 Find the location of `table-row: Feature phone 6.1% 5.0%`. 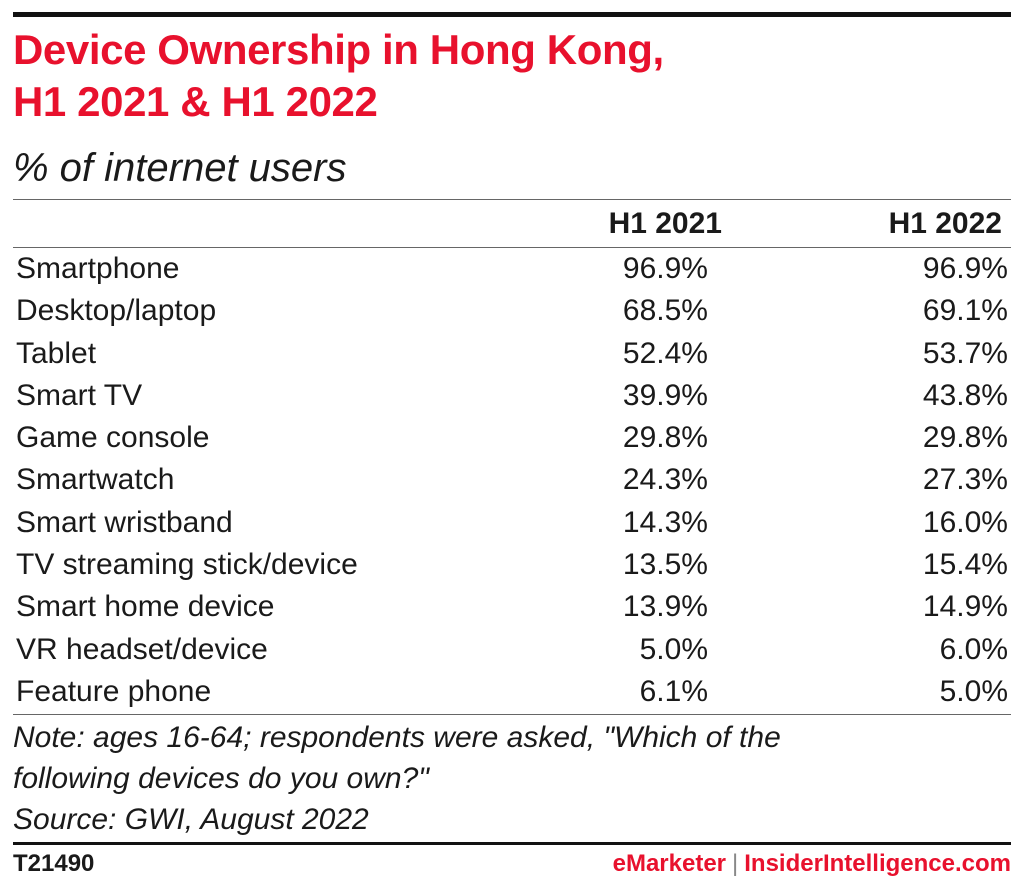

table-row: Feature phone 6.1% 5.0% is located at coordinates (512, 692).